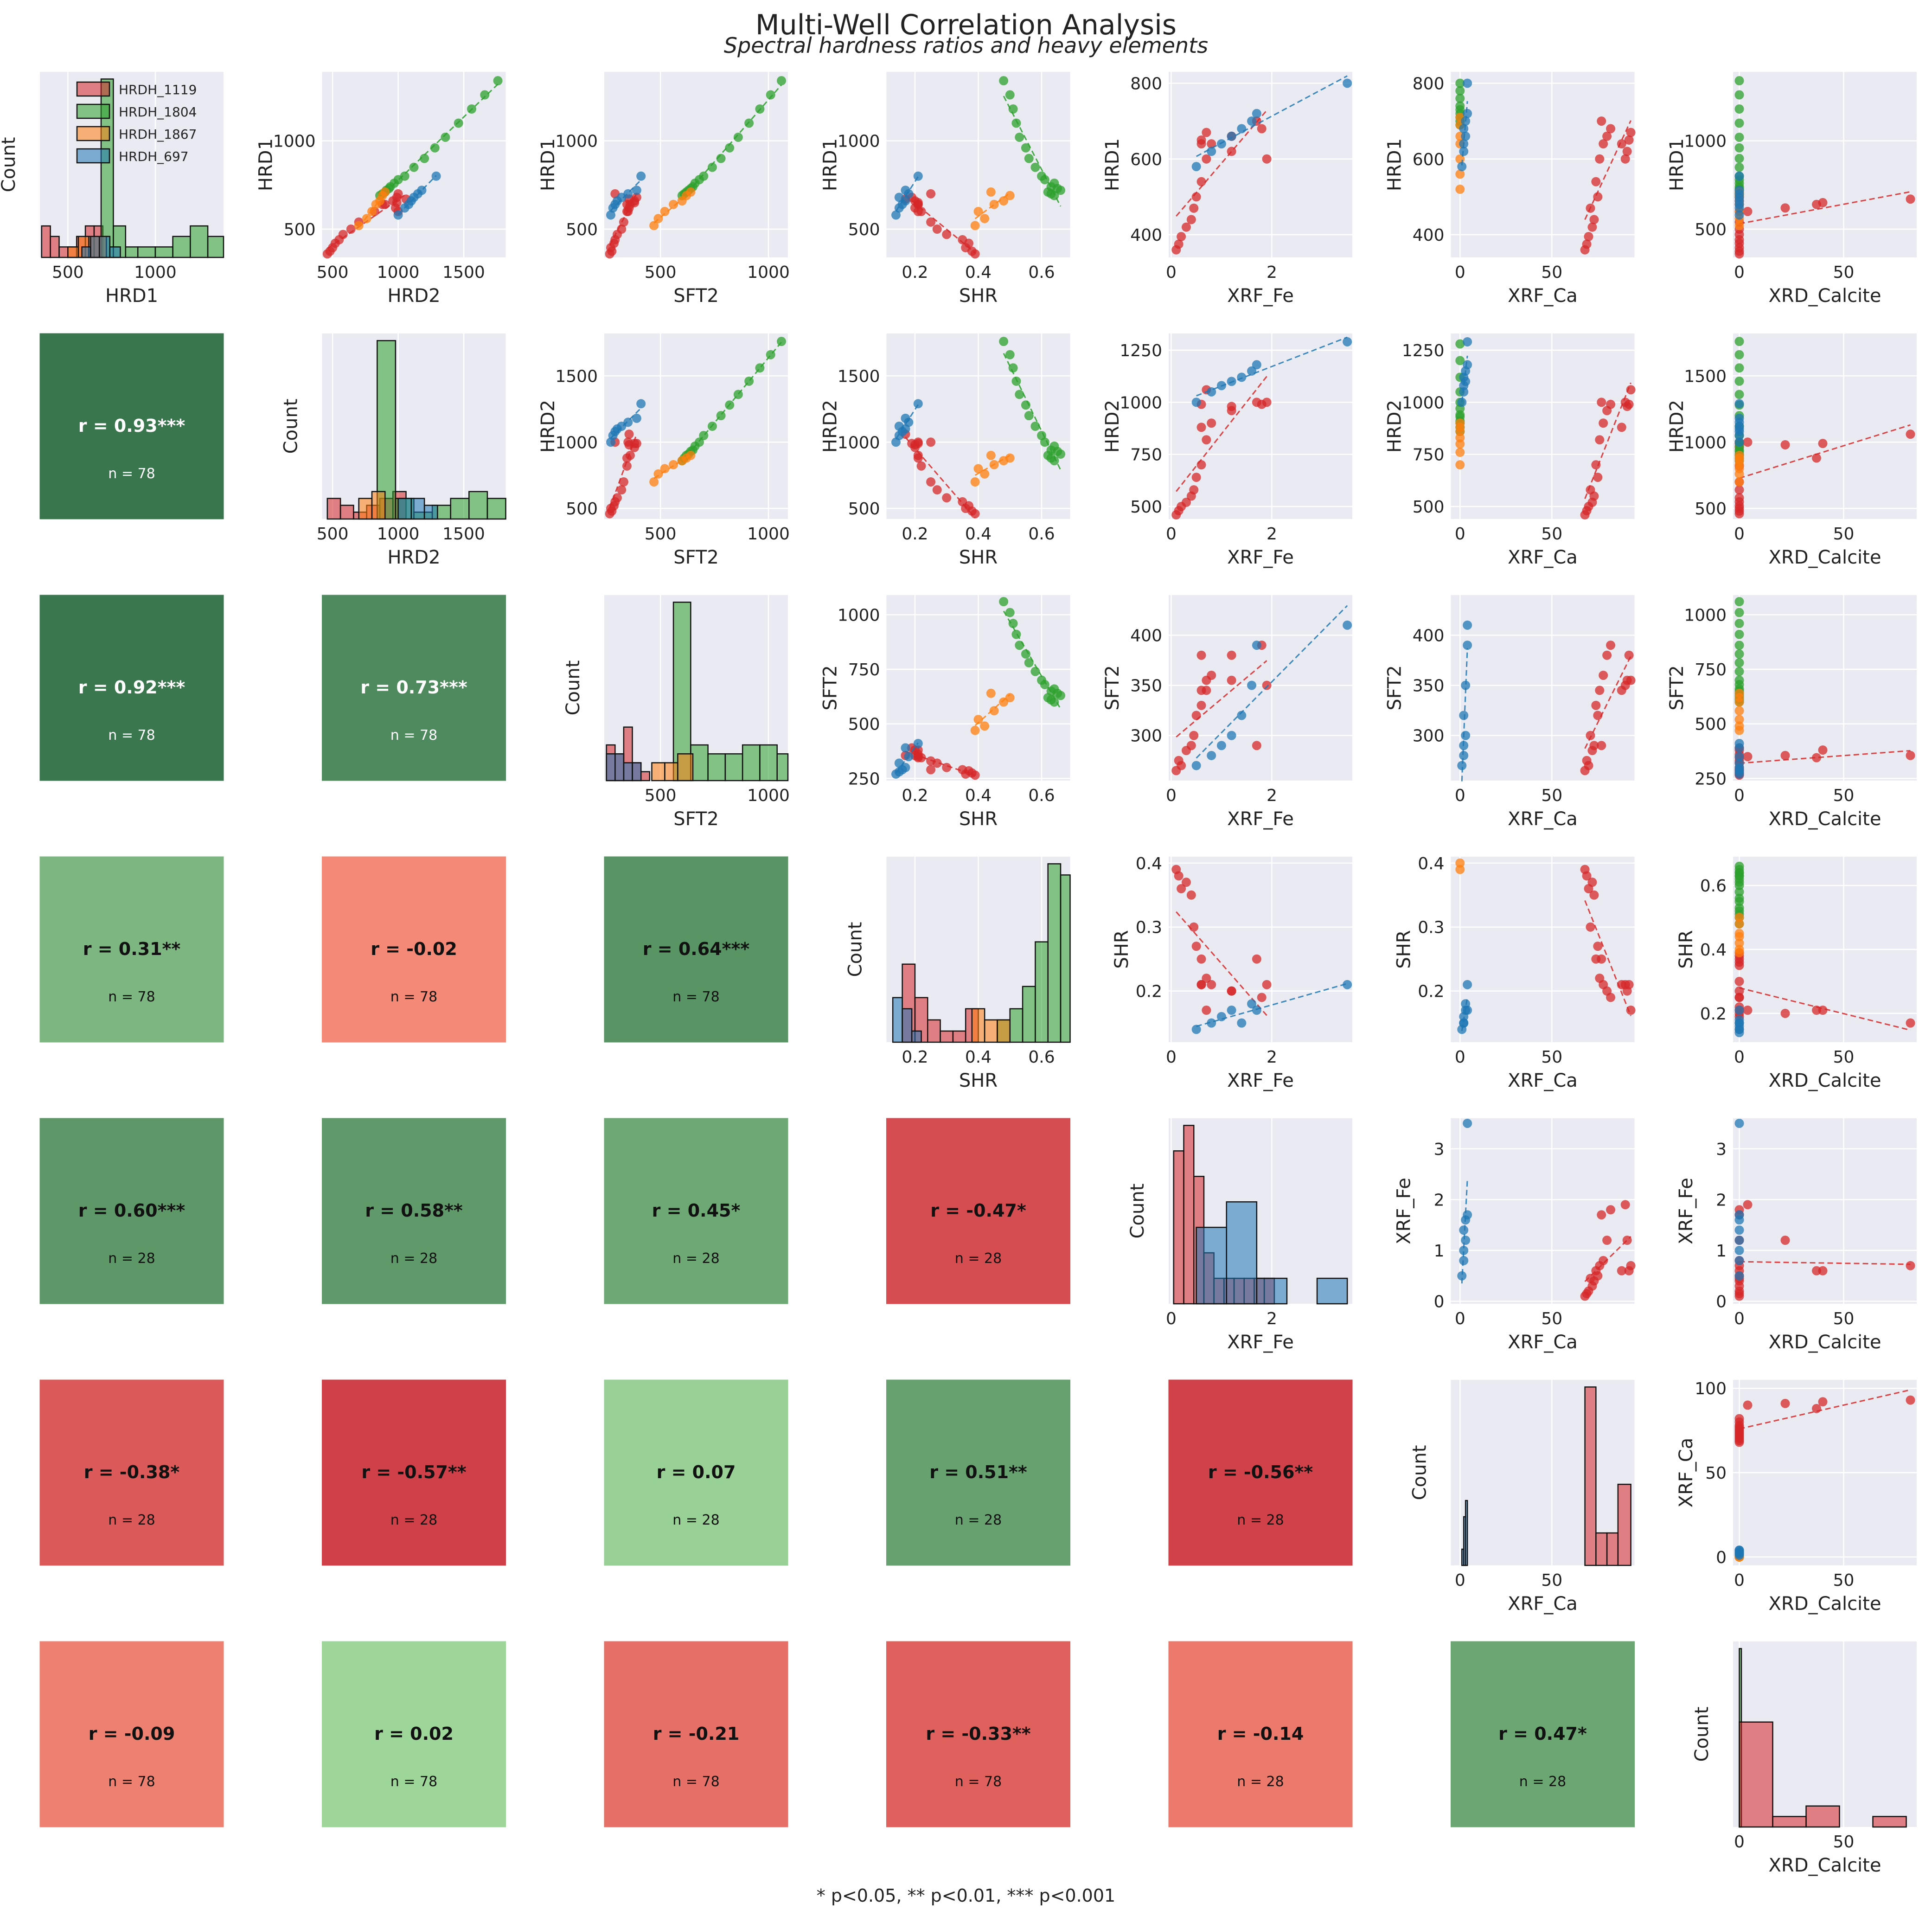 The height and width of the screenshot is (1923, 1932). Describe the element at coordinates (1260, 1734) in the screenshot. I see `panel-XRD_Calcite-vs-XRF_Fe: r = -0.14 n = 28` at that location.